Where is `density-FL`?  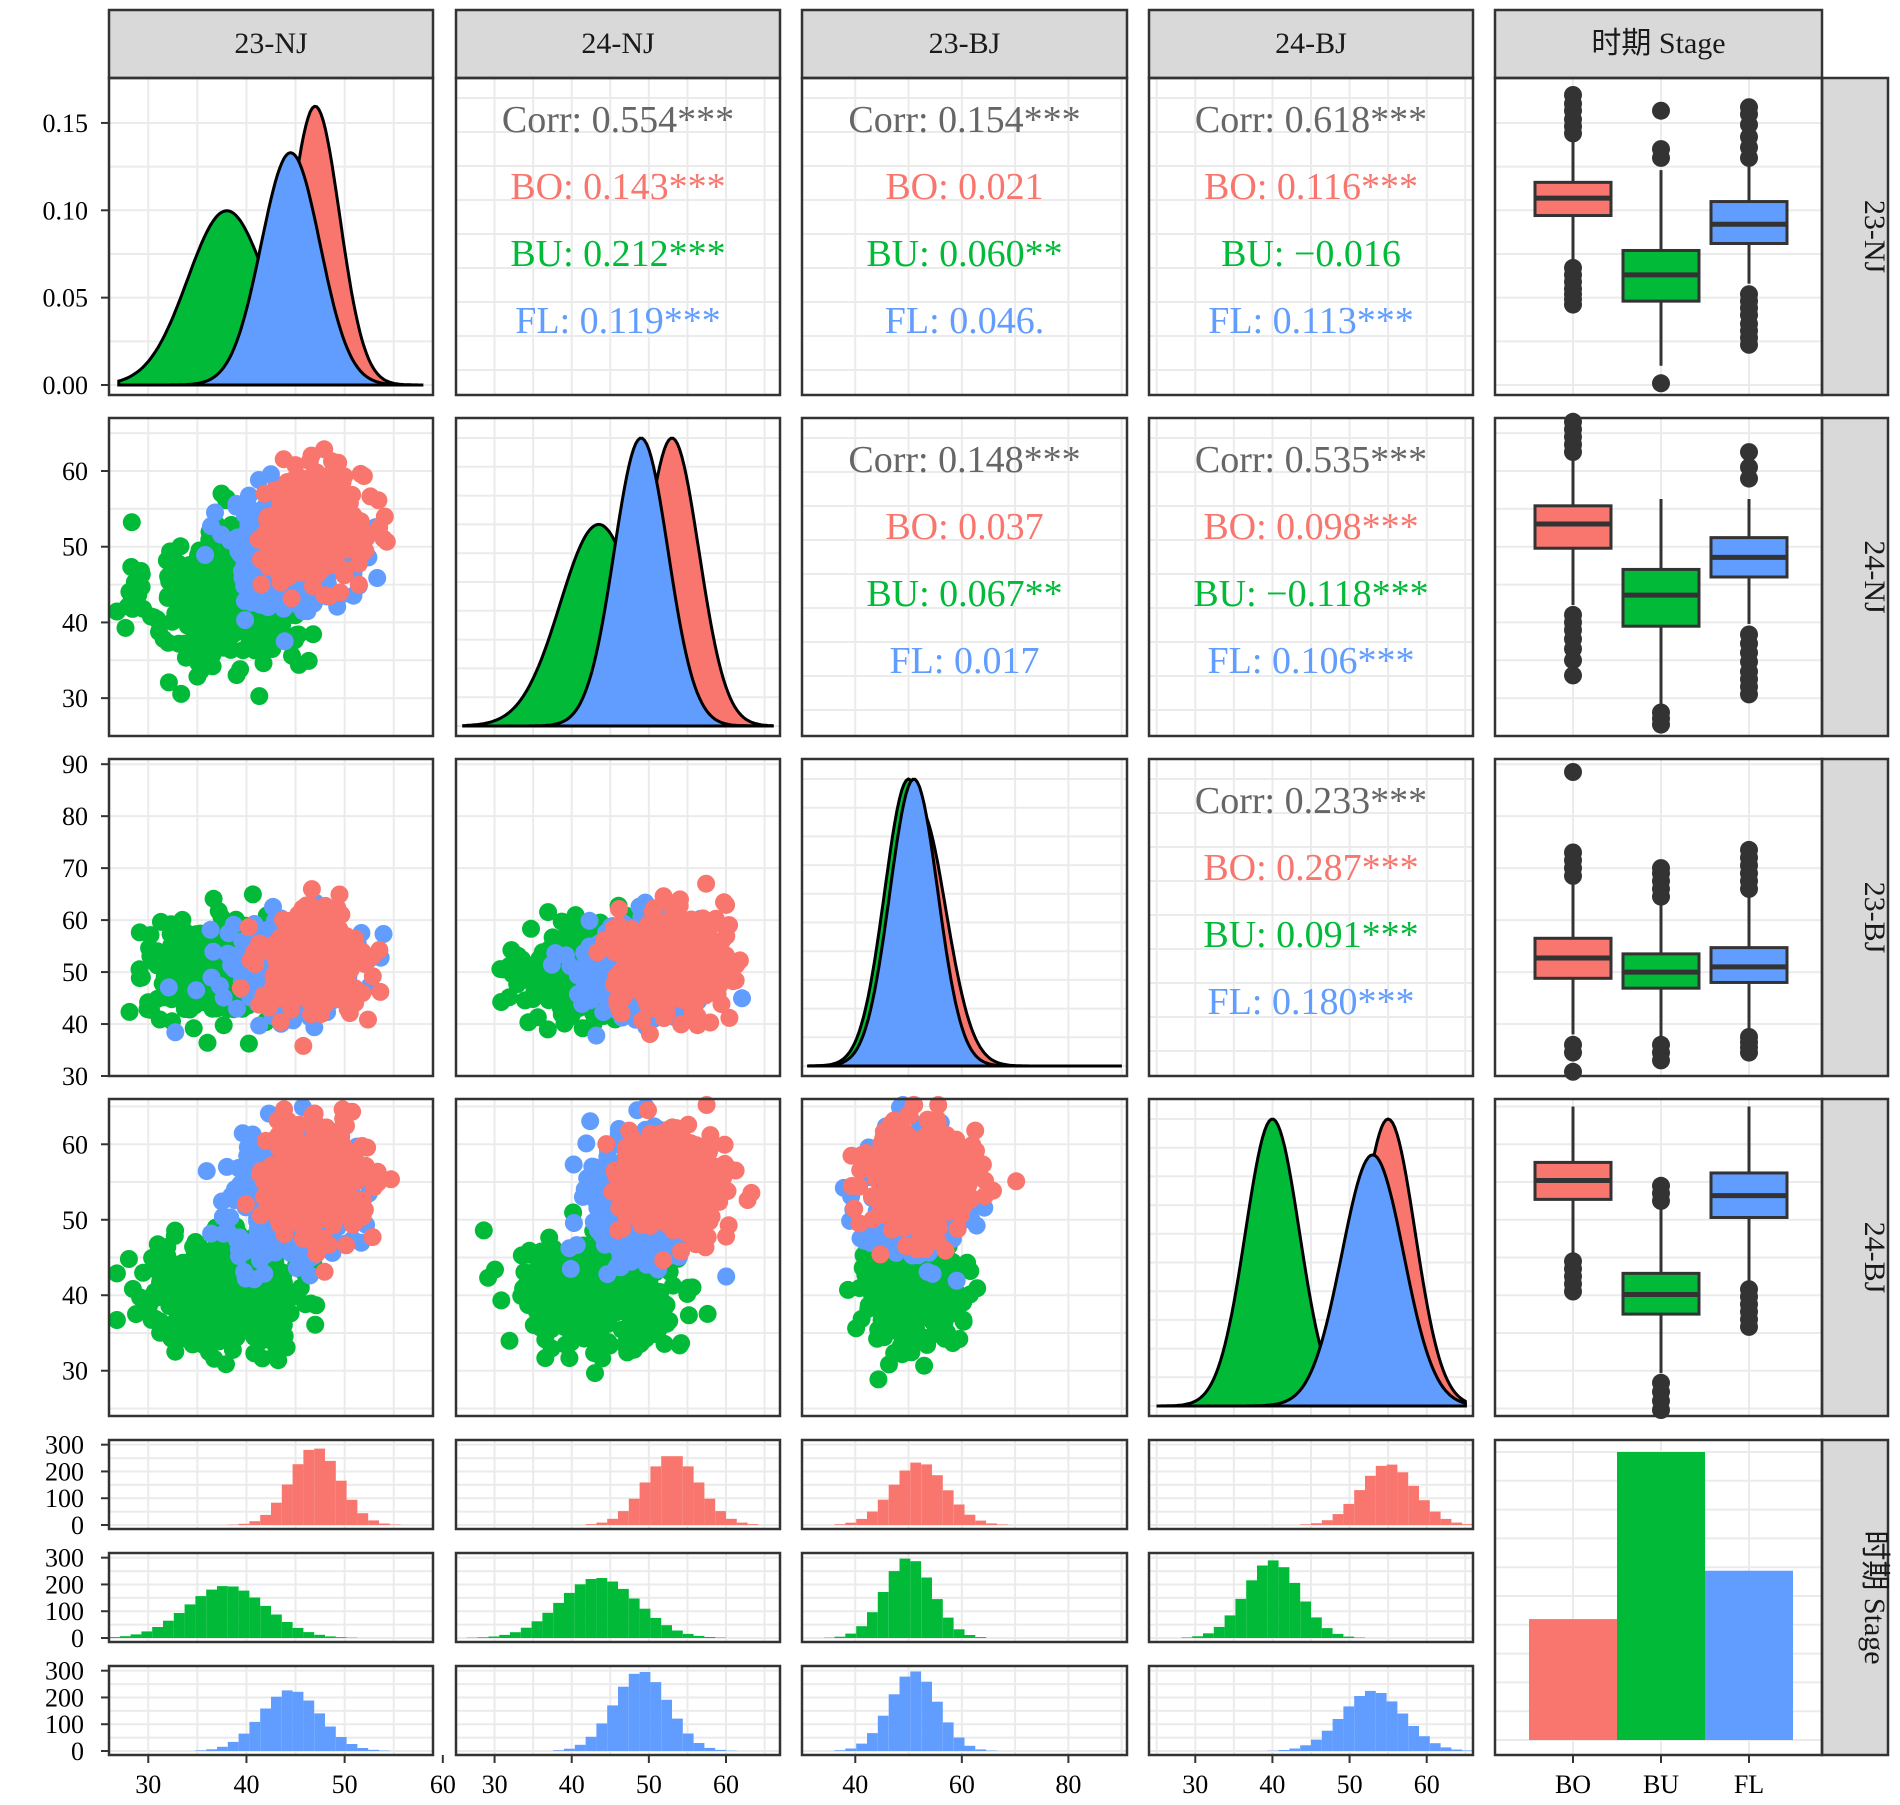 density-FL is located at coordinates (271, 269).